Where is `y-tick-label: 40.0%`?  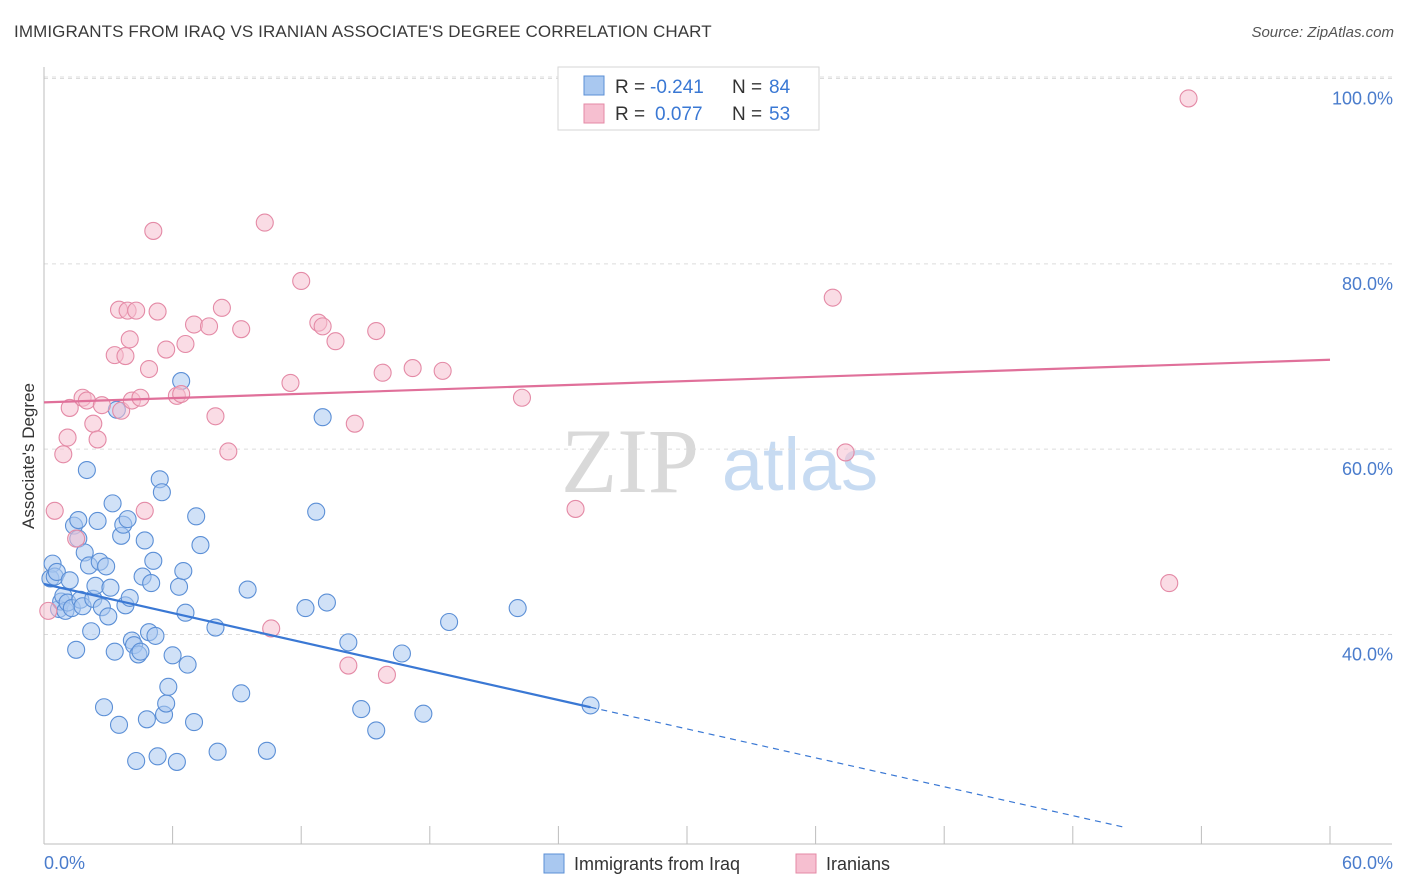
y-tick-label: 40.0% is located at coordinates (1367, 655).